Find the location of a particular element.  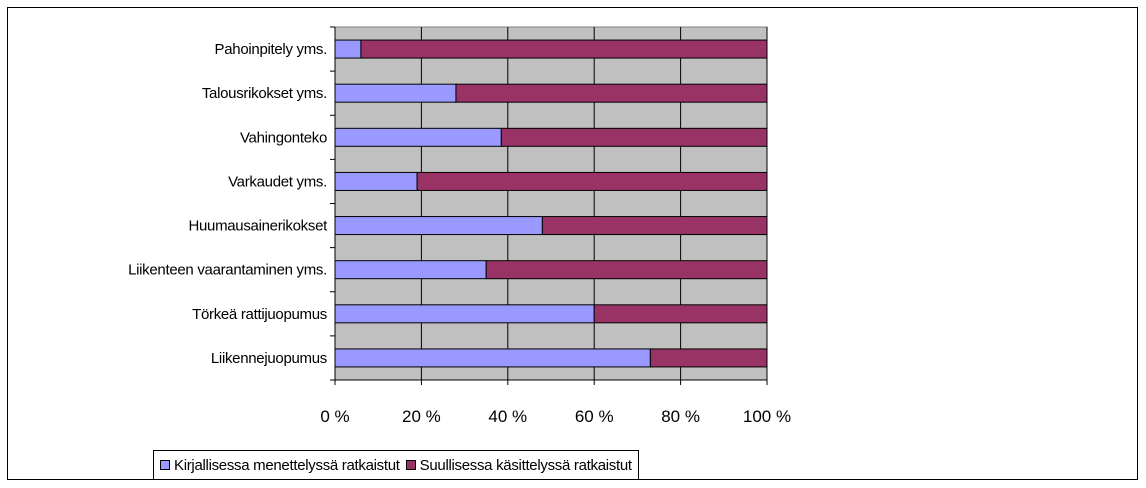

category-label: Liikennejuopumus is located at coordinates (269, 358).